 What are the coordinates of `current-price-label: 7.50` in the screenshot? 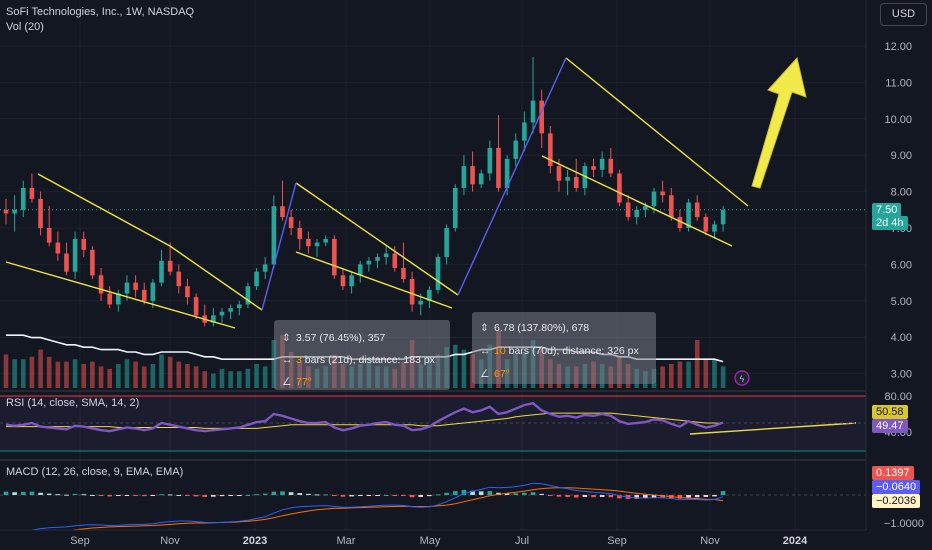 It's located at (887, 210).